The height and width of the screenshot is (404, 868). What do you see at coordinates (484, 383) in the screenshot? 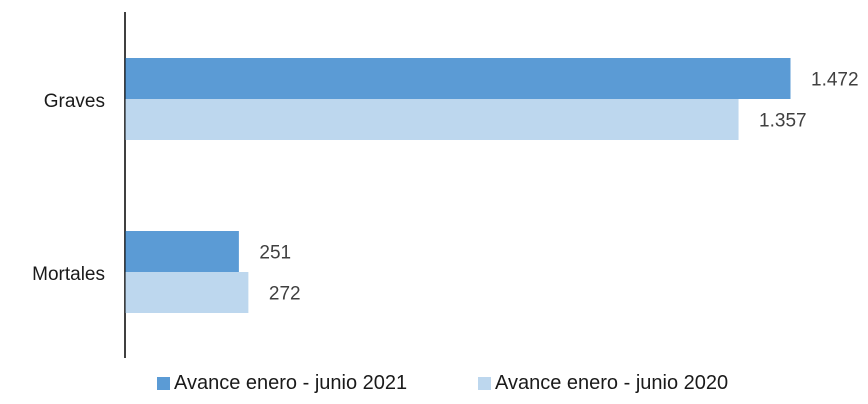
I see `legend-swatch-2020` at bounding box center [484, 383].